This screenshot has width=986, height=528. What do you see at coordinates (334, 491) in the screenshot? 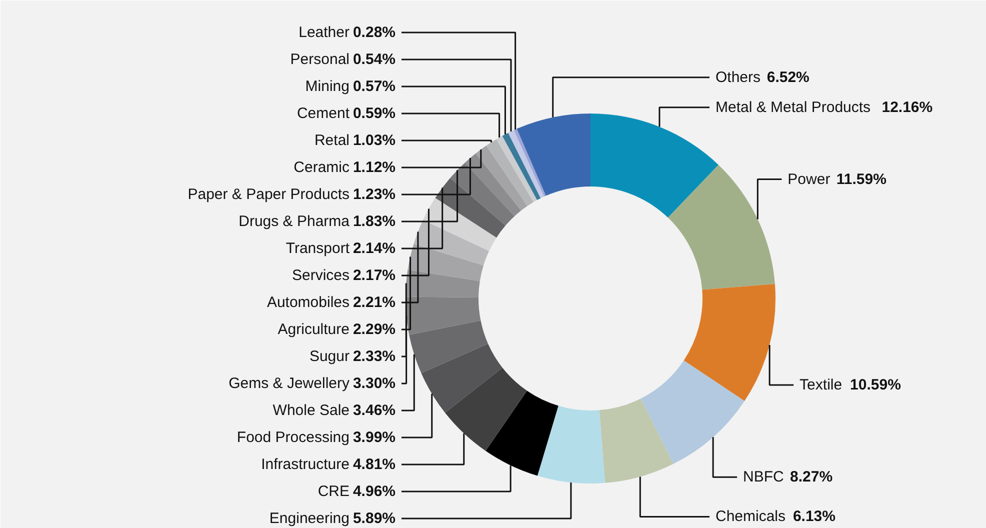
I see `slice-label: CRE` at bounding box center [334, 491].